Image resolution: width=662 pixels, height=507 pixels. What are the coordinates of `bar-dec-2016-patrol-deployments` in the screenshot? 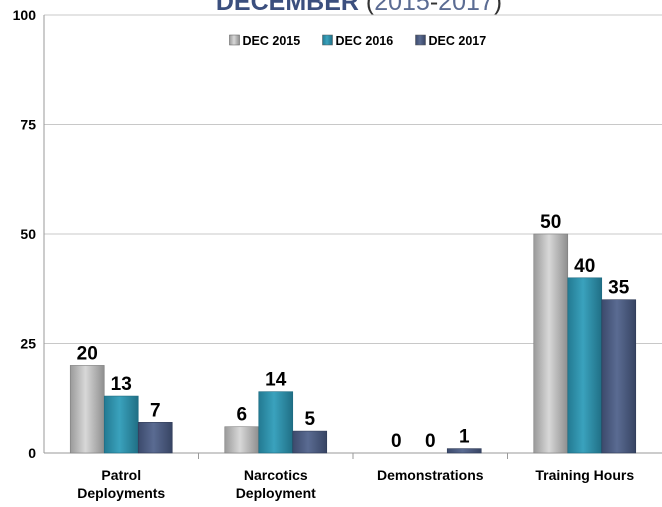 It's located at (121, 424).